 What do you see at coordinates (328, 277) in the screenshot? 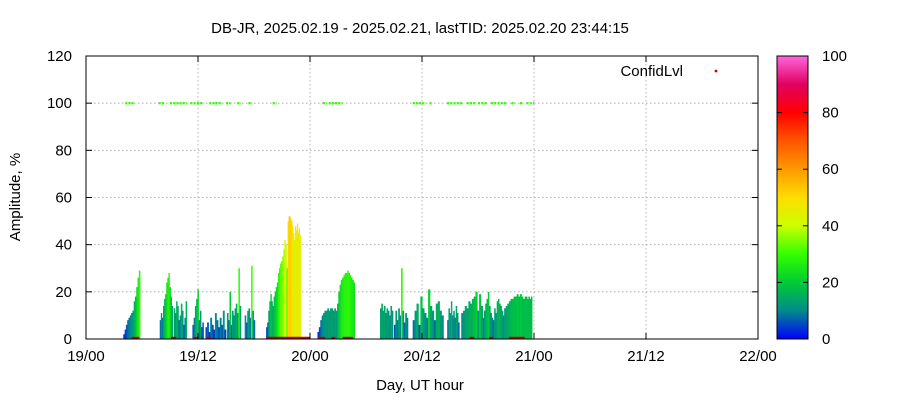
I see `amplitude-bars` at bounding box center [328, 277].